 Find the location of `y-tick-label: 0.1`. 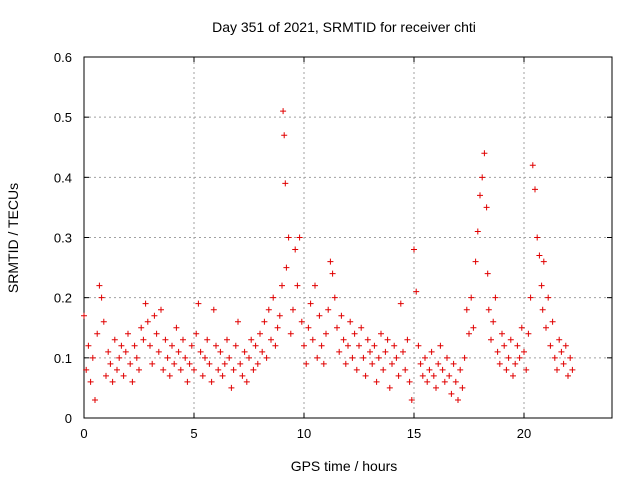

y-tick-label: 0.1 is located at coordinates (63, 358).